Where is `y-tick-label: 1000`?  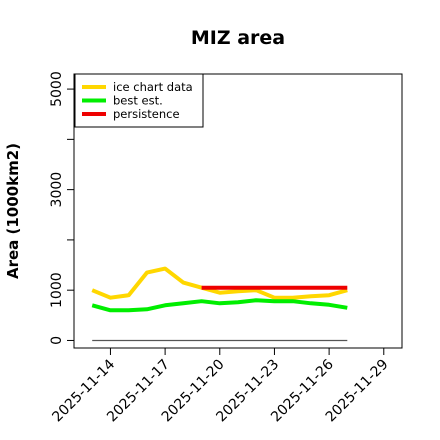
y-tick-label: 1000 is located at coordinates (57, 290).